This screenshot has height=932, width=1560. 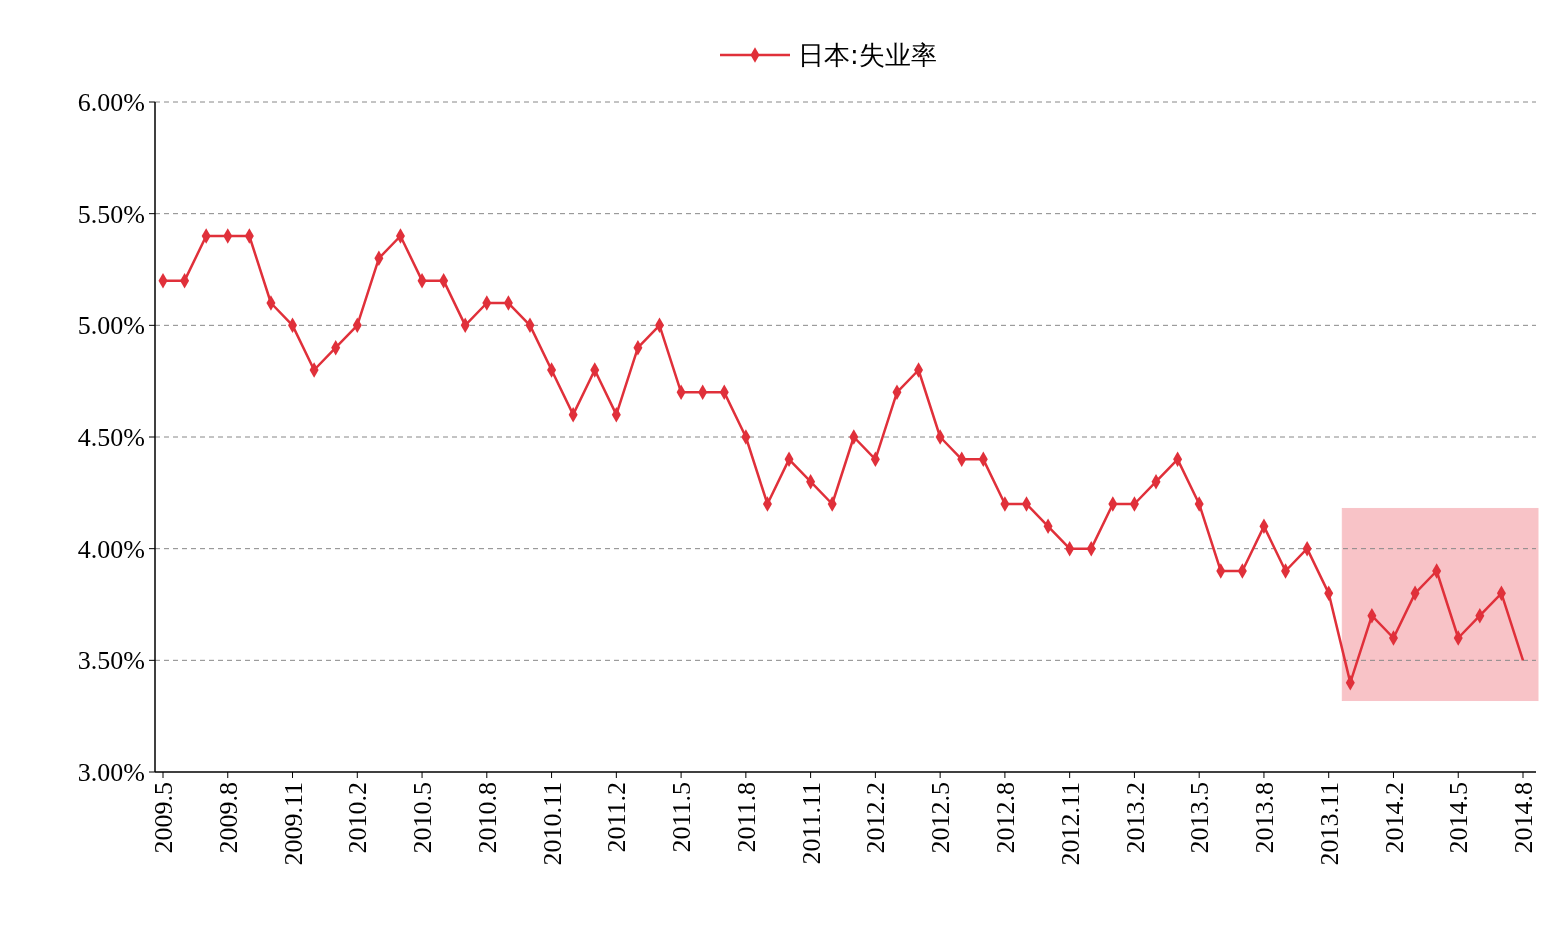 I want to click on x-tick-label: 2009.8, so click(x=228, y=818).